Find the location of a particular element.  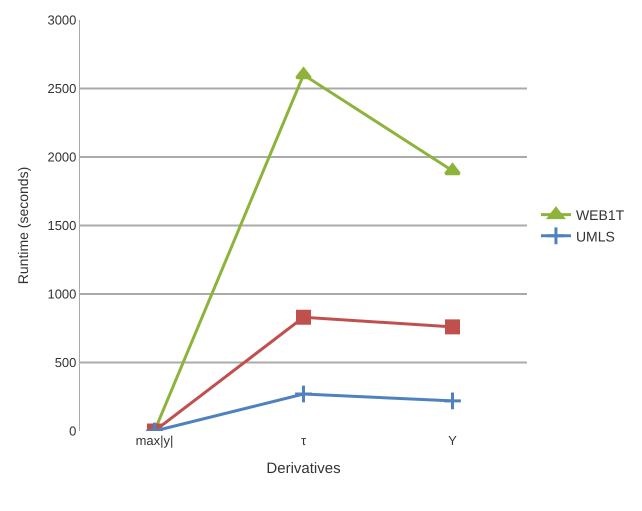

y-tick-label: 1500 is located at coordinates (61, 226).